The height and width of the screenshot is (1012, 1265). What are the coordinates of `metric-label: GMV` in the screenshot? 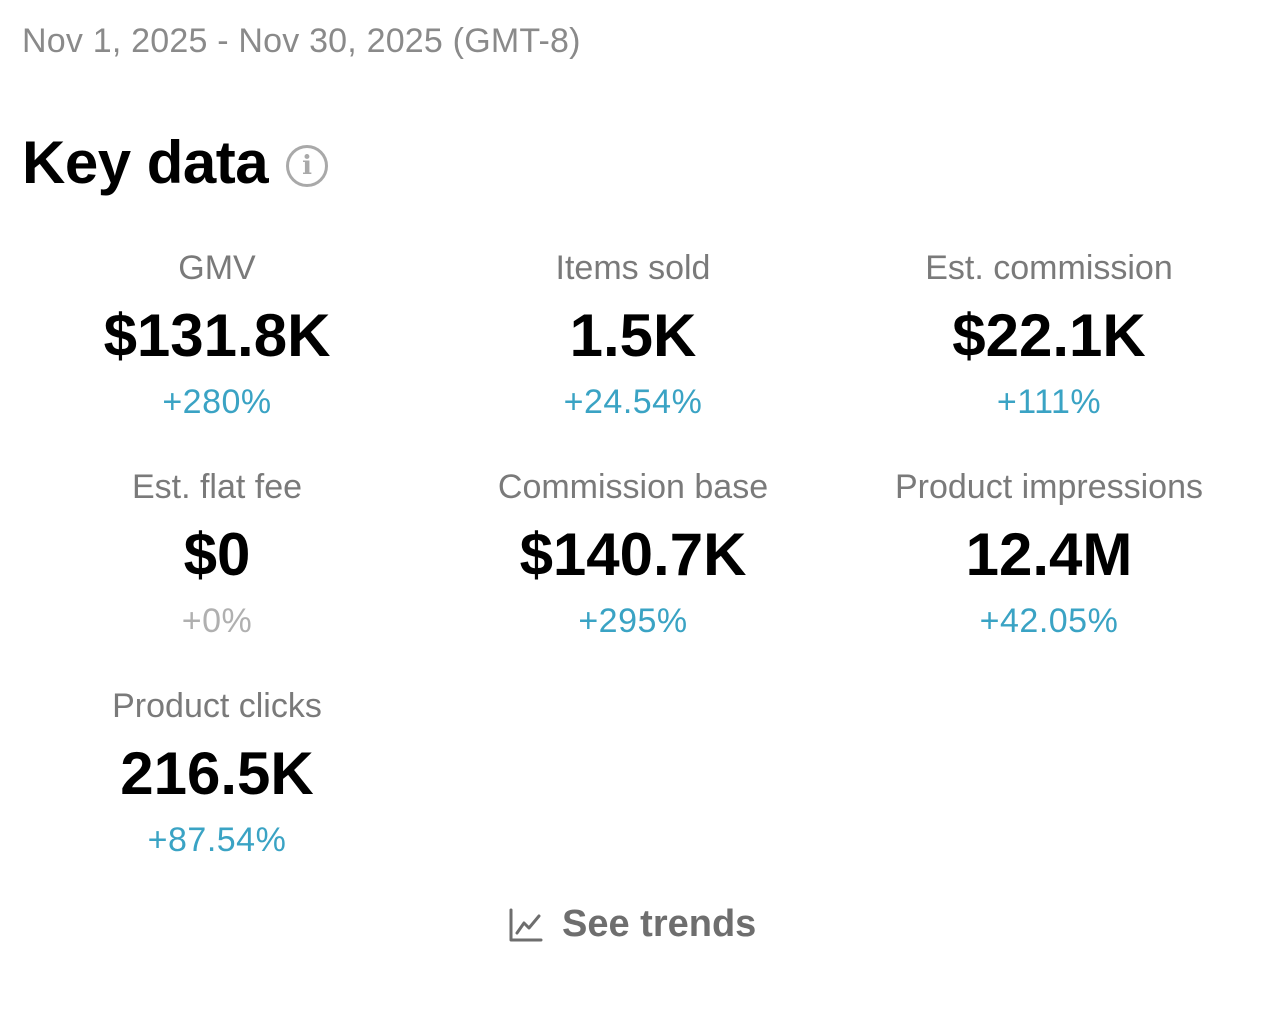 It's located at (217, 268).